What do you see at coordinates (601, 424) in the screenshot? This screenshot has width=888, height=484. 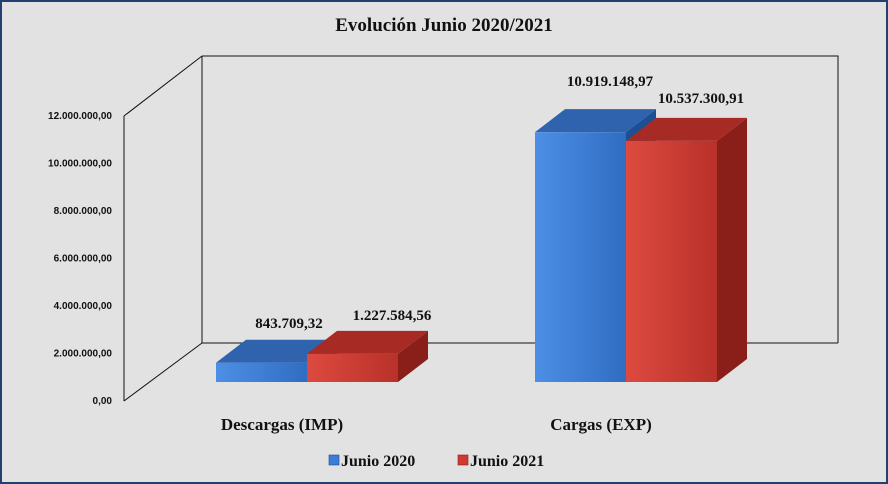 I see `category-label-cargas-exp: Cargas (EXP)` at bounding box center [601, 424].